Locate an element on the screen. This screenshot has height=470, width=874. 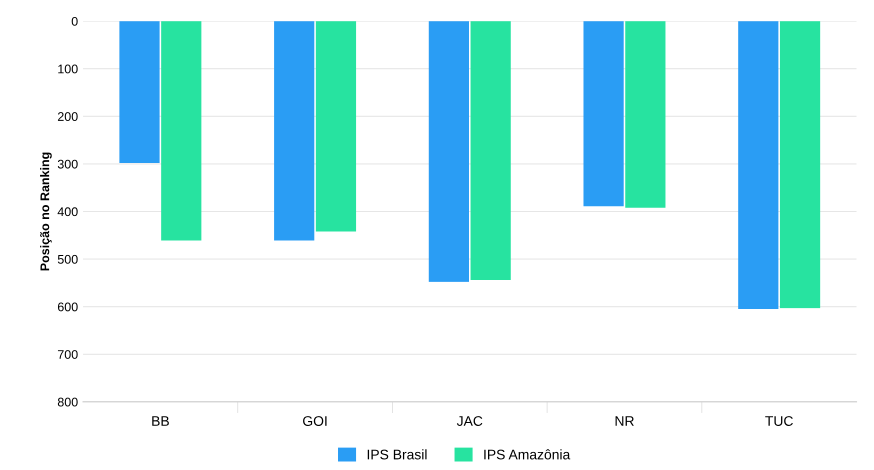
x-tick-label: JAC is located at coordinates (469, 421).